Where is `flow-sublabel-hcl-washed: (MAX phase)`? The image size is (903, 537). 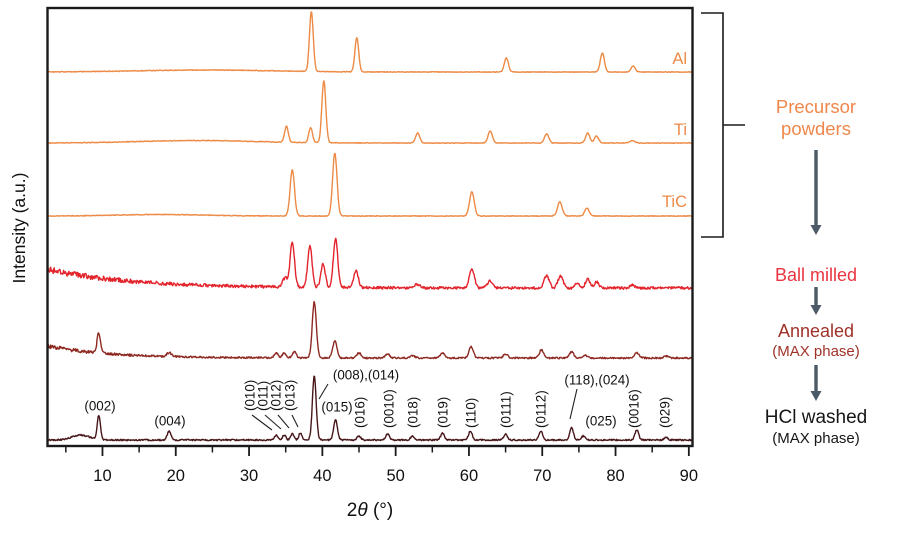
flow-sublabel-hcl-washed: (MAX phase) is located at coordinates (816, 438).